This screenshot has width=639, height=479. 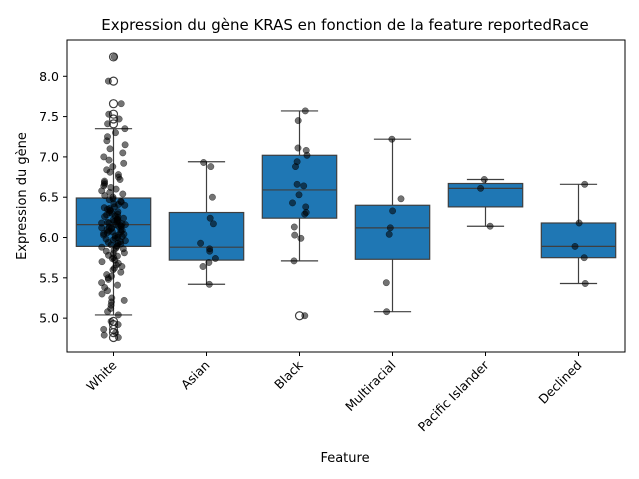 What do you see at coordinates (370, 386) in the screenshot?
I see `x-tick-label-multiracial: Multiracial` at bounding box center [370, 386].